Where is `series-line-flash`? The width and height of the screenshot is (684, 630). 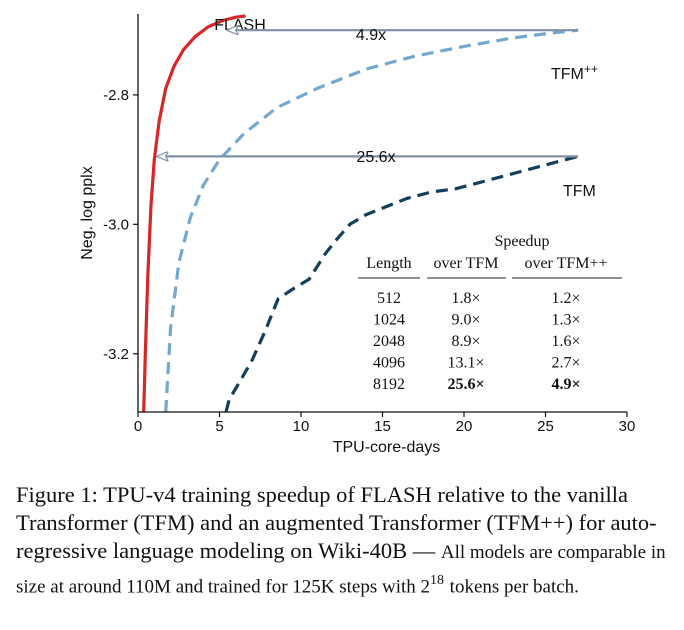
series-line-flash is located at coordinates (194, 213).